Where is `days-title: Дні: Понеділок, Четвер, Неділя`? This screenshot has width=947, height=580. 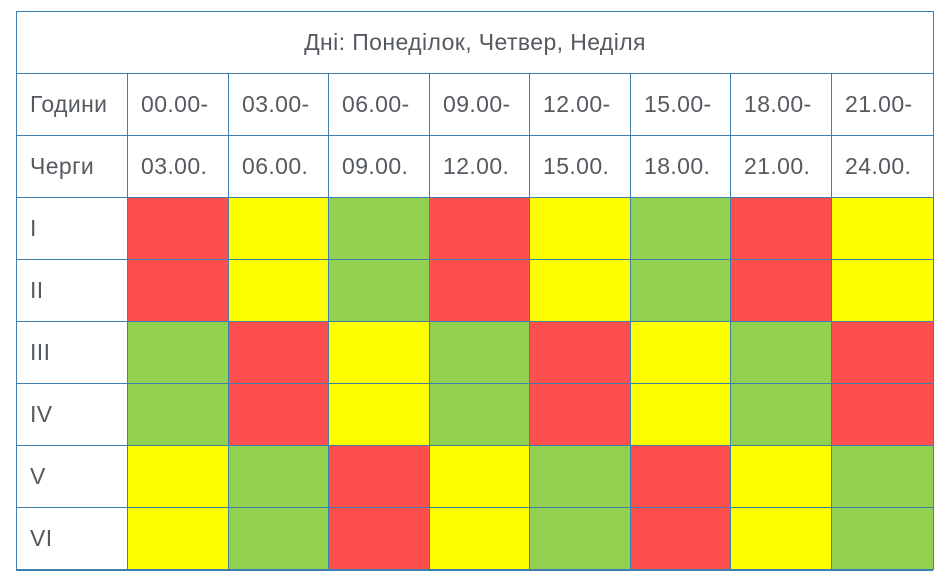 days-title: Дні: Понеділок, Четвер, Неділя is located at coordinates (475, 42).